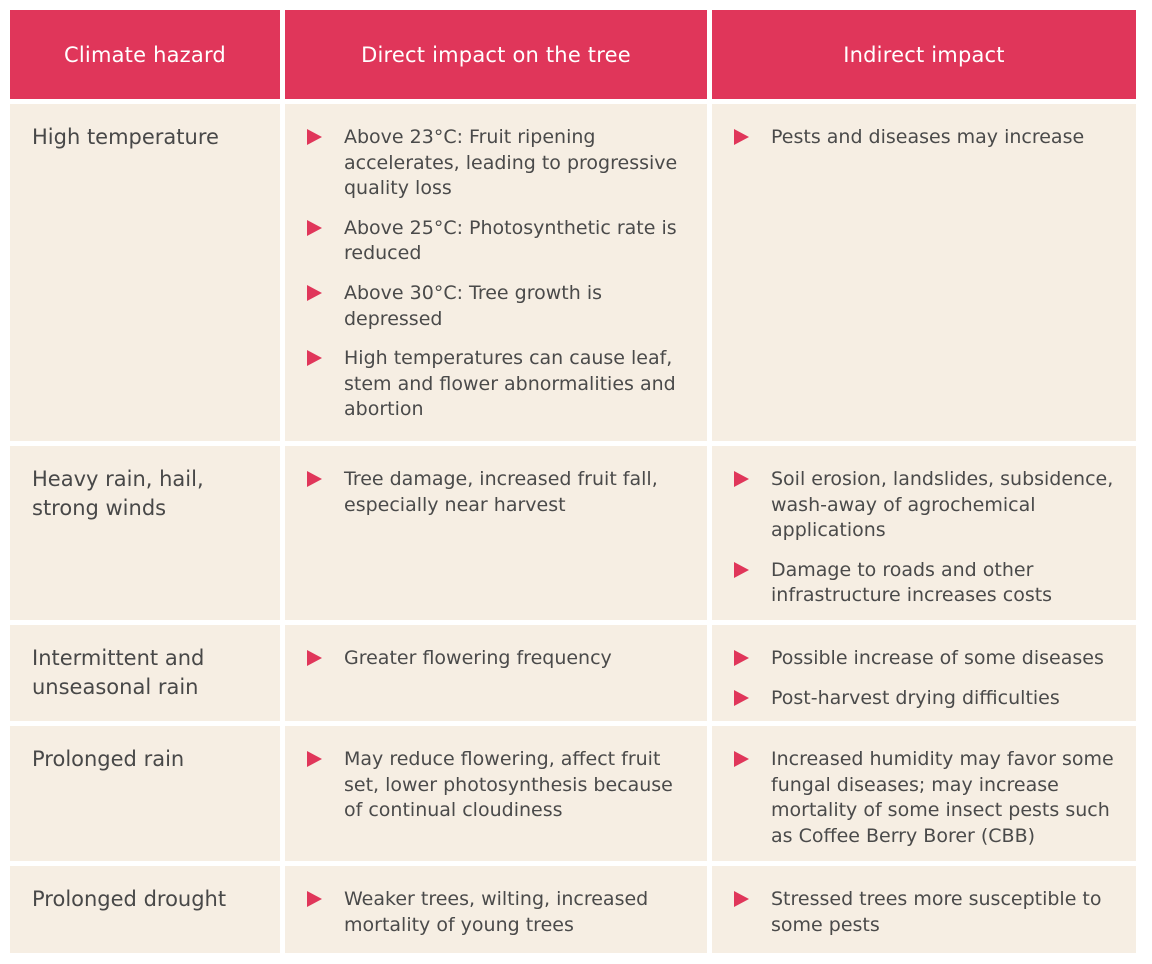 Image resolution: width=1152 pixels, height=964 pixels. I want to click on hazard-cell: Heavy rain, hail, strong winds, so click(145, 533).